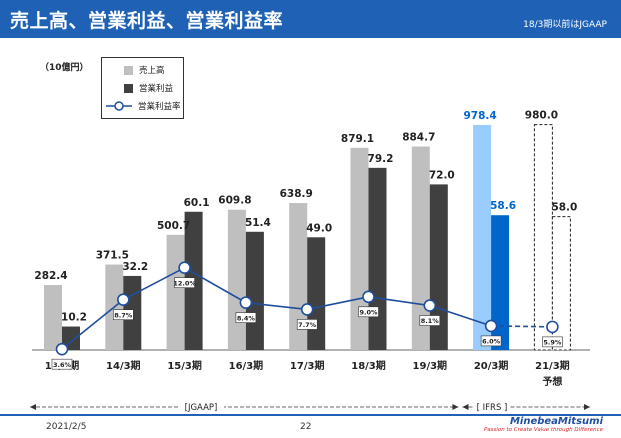 The height and width of the screenshot is (438, 621). I want to click on unit-label: （10億円）, so click(64, 68).